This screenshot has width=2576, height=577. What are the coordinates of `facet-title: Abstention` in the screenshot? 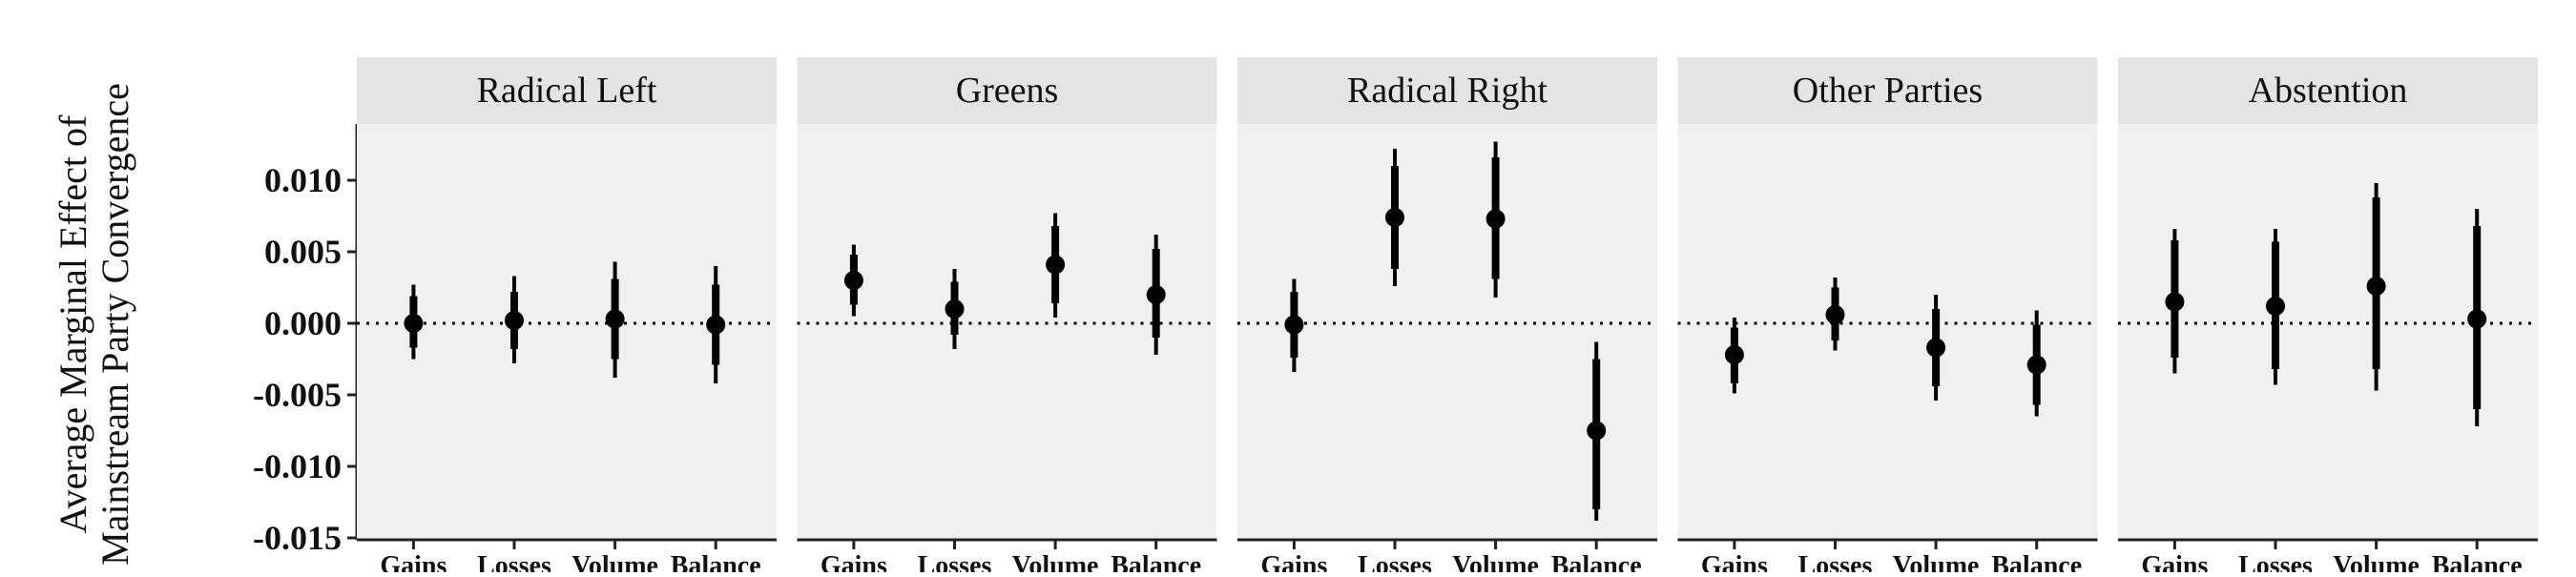 It's located at (2328, 91).